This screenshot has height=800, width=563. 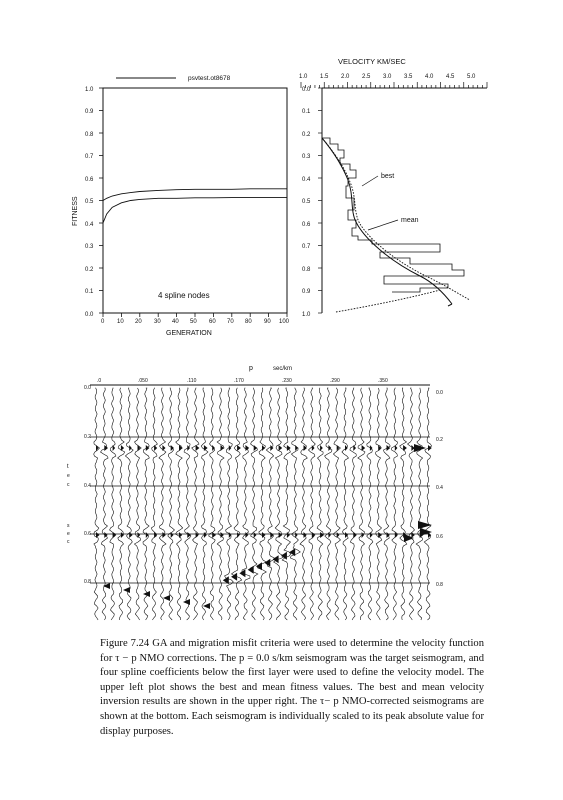 What do you see at coordinates (99, 381) in the screenshot?
I see `seismogram-p-tick: .0` at bounding box center [99, 381].